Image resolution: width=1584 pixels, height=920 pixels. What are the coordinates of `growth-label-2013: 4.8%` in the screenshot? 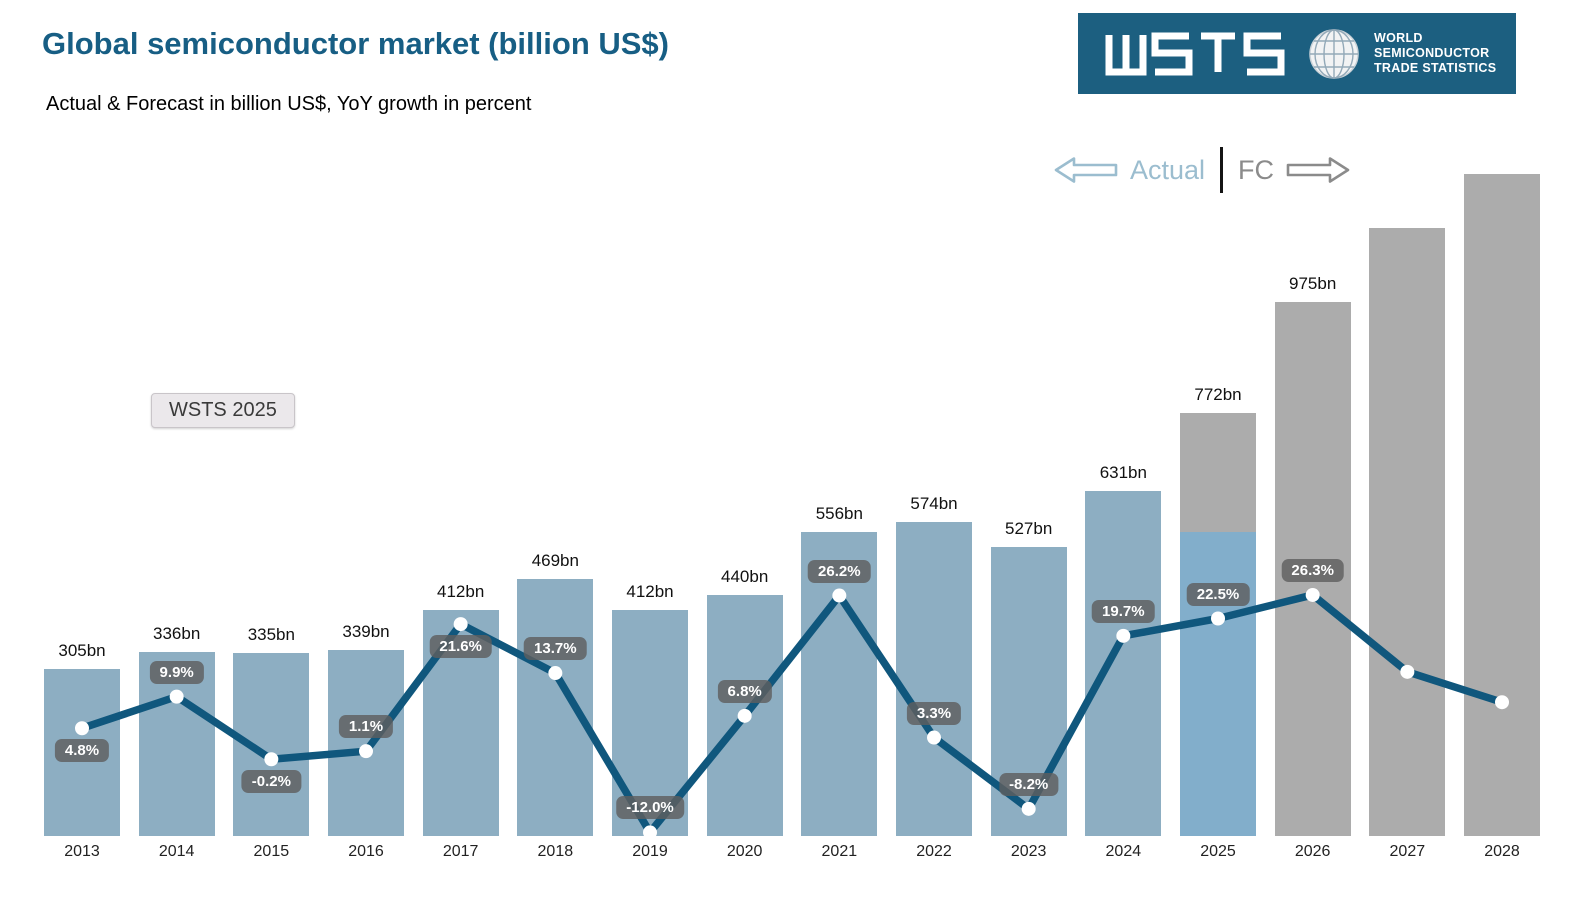 It's located at (82, 751).